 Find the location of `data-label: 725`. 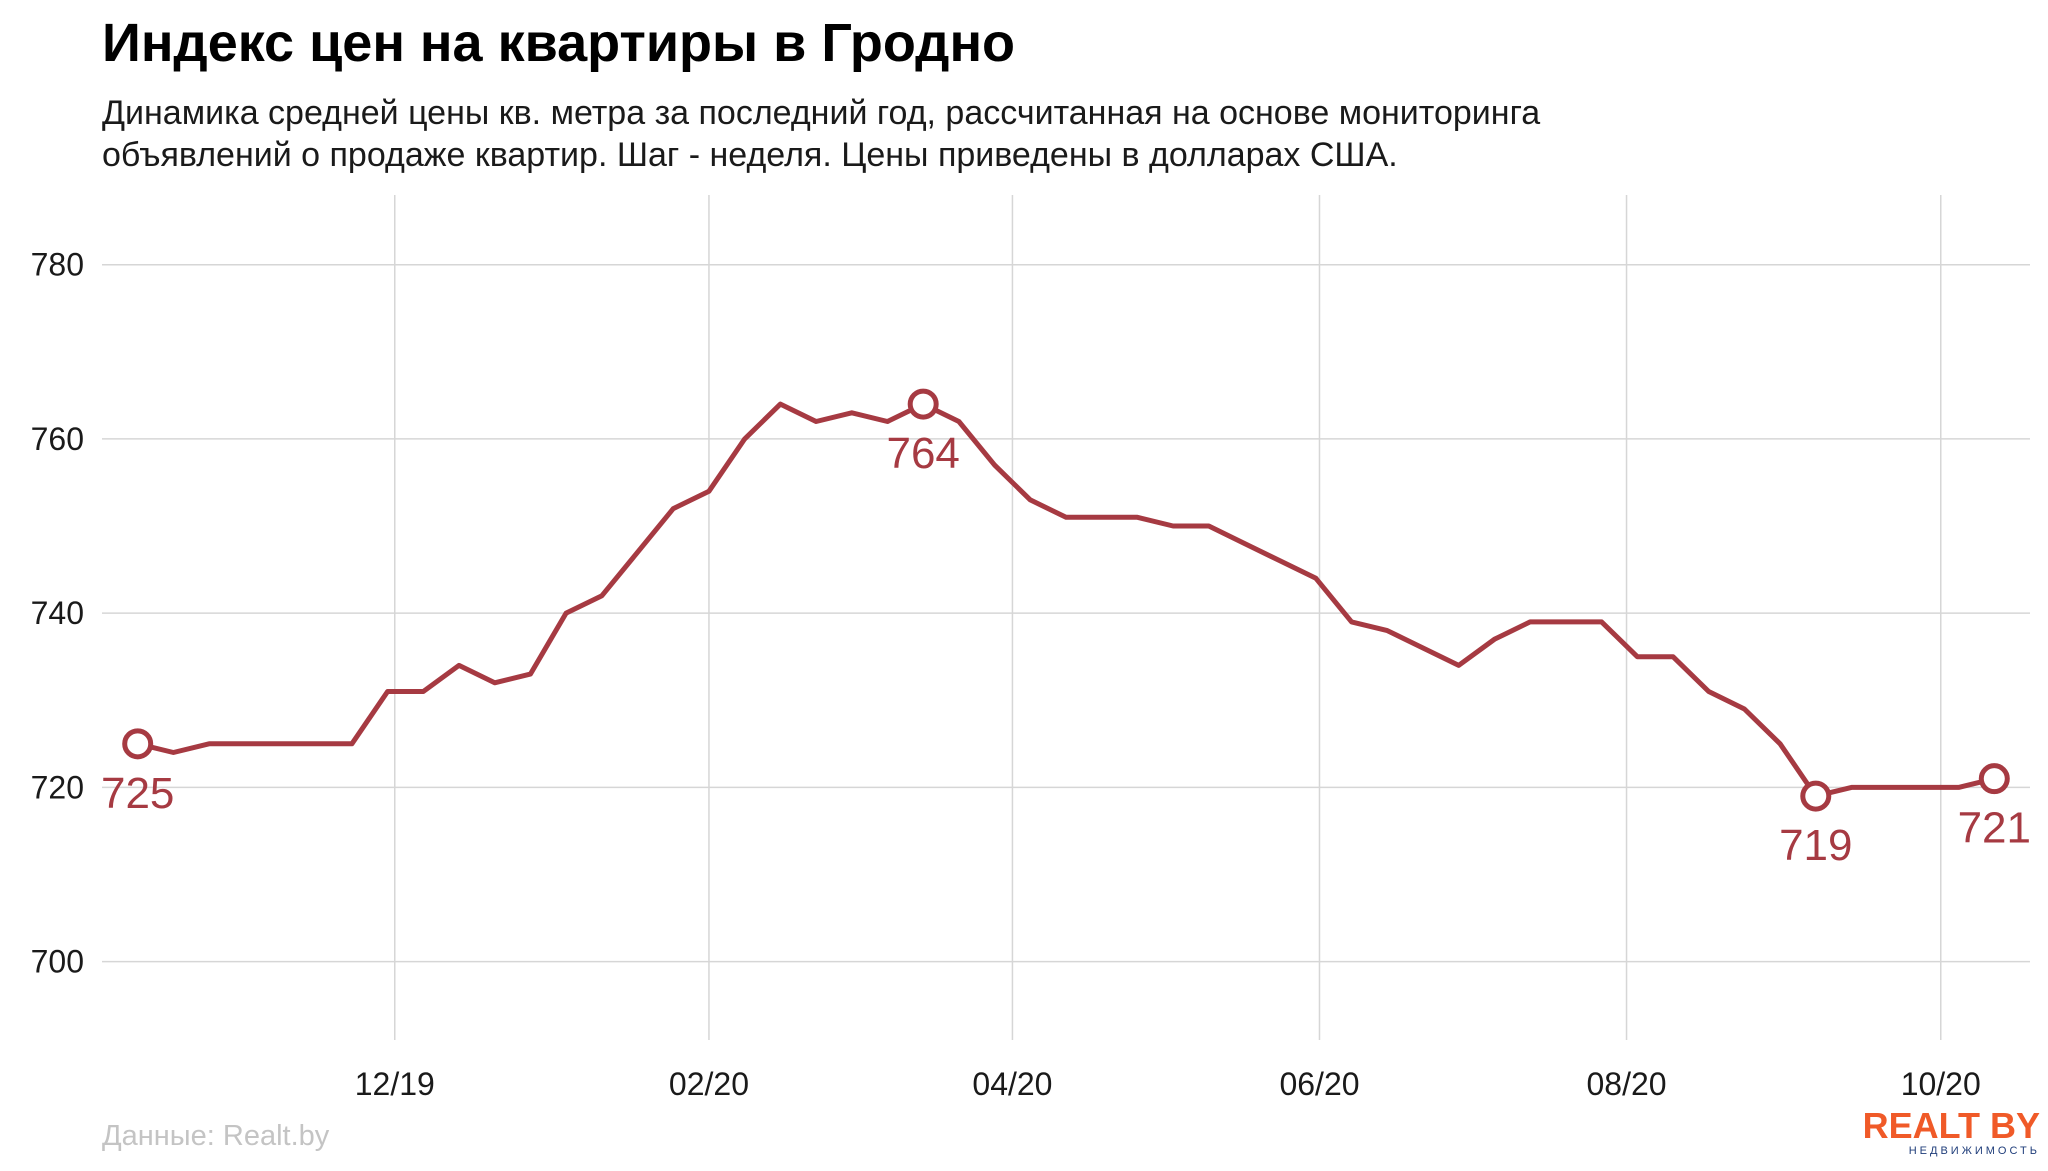

data-label: 725 is located at coordinates (137, 793).